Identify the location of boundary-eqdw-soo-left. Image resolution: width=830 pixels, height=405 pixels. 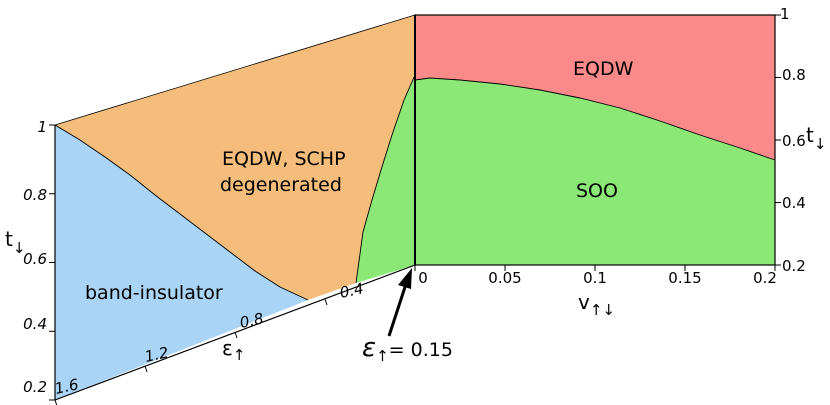
(385, 179).